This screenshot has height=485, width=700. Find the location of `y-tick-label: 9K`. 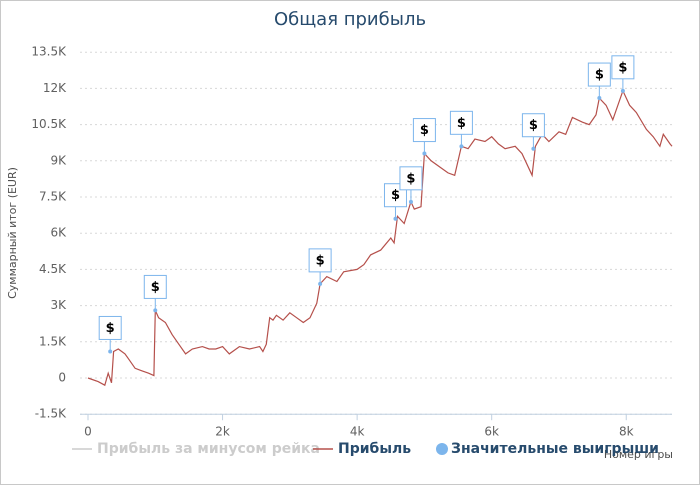

y-tick-label: 9K is located at coordinates (58, 160).